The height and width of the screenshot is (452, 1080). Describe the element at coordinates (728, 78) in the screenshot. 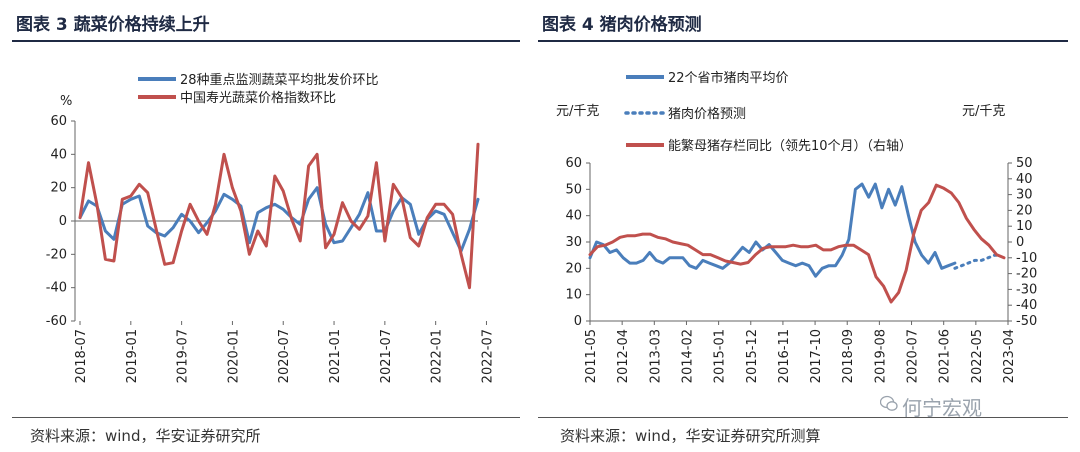

I see `legend-label-1: 22个省市猪肉平均价` at that location.